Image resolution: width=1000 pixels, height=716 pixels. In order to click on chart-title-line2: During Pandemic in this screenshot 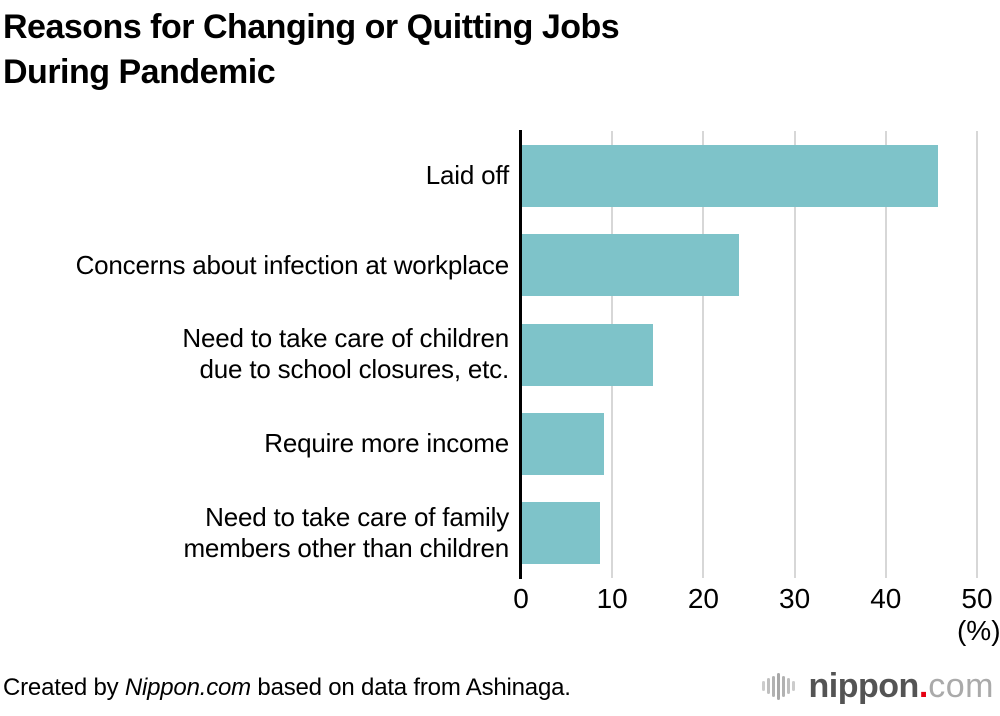, I will do `click(139, 72)`.